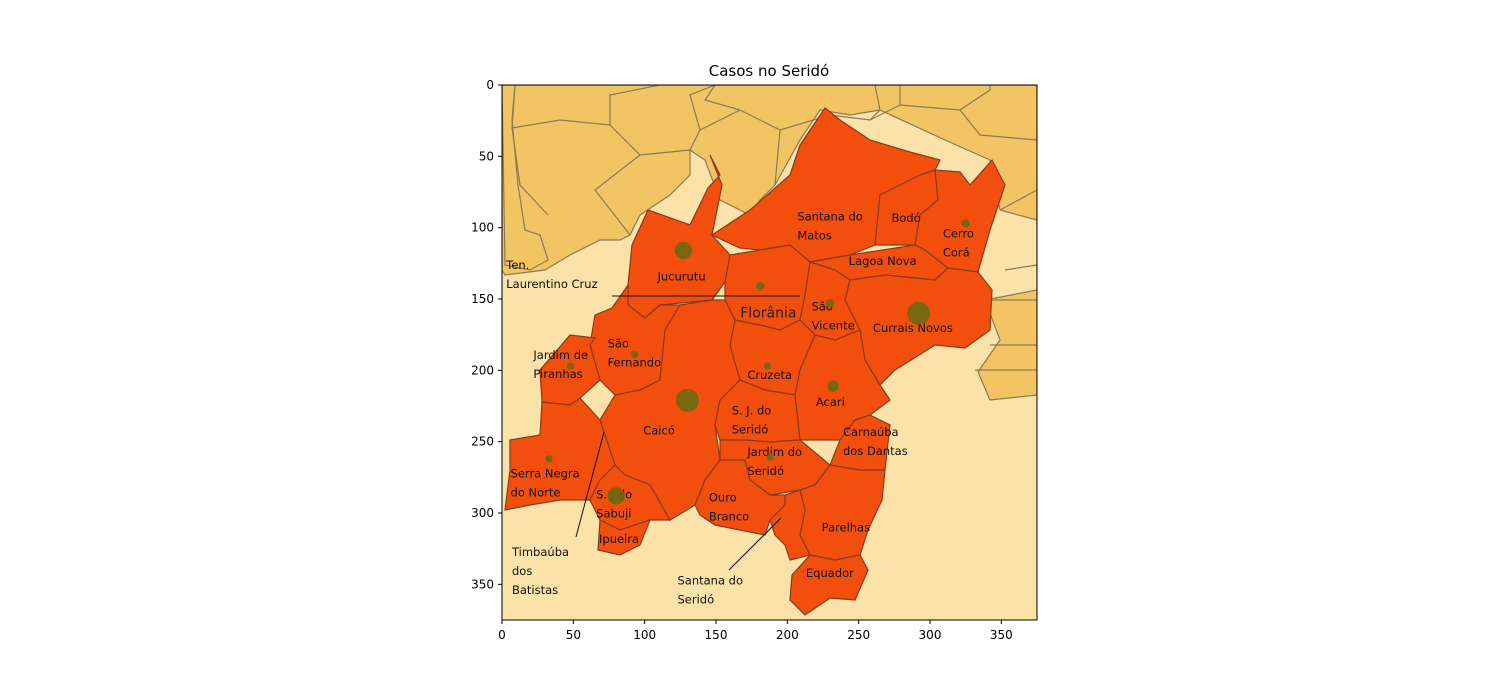  Describe the element at coordinates (557, 374) in the screenshot. I see `map-label-line: Piranhas` at that location.